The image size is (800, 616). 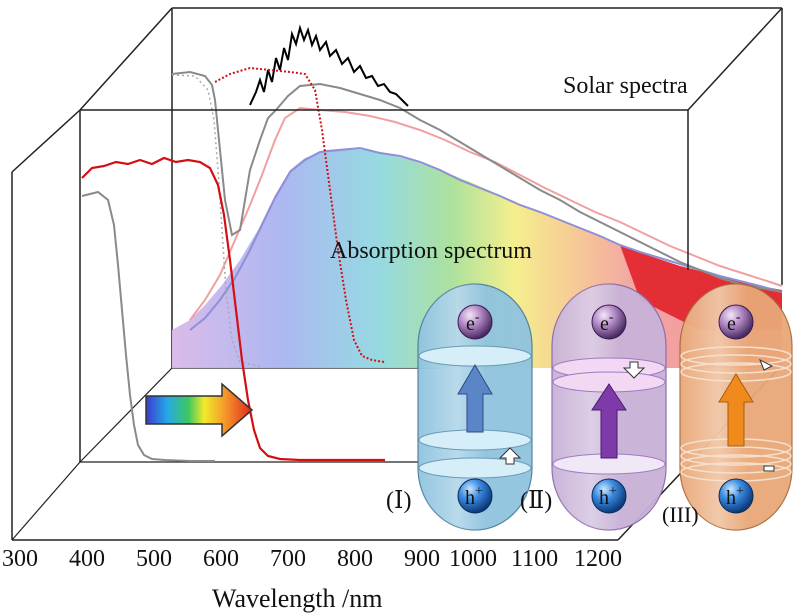 I want to click on tick-label: 1200, so click(x=598, y=559).